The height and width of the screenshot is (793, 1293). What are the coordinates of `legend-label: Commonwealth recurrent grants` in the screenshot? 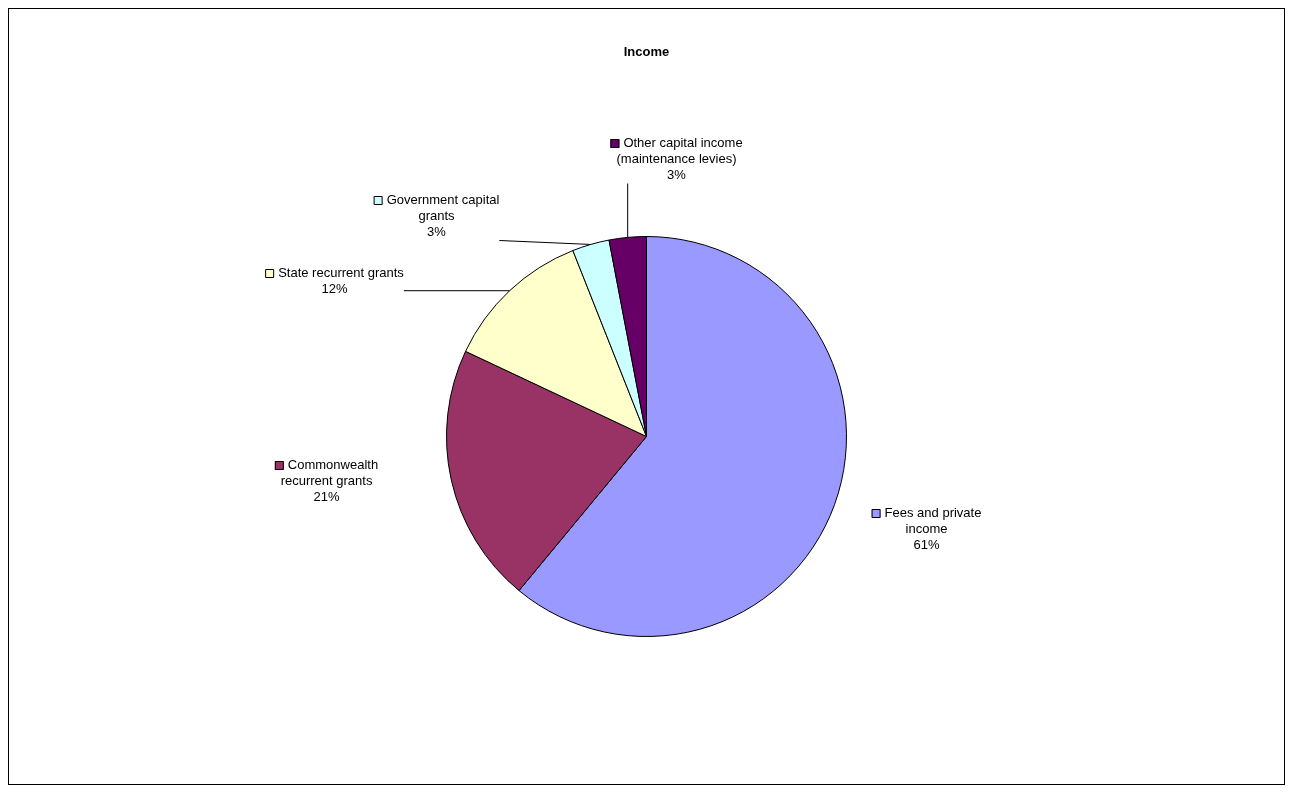 It's located at (329, 473).